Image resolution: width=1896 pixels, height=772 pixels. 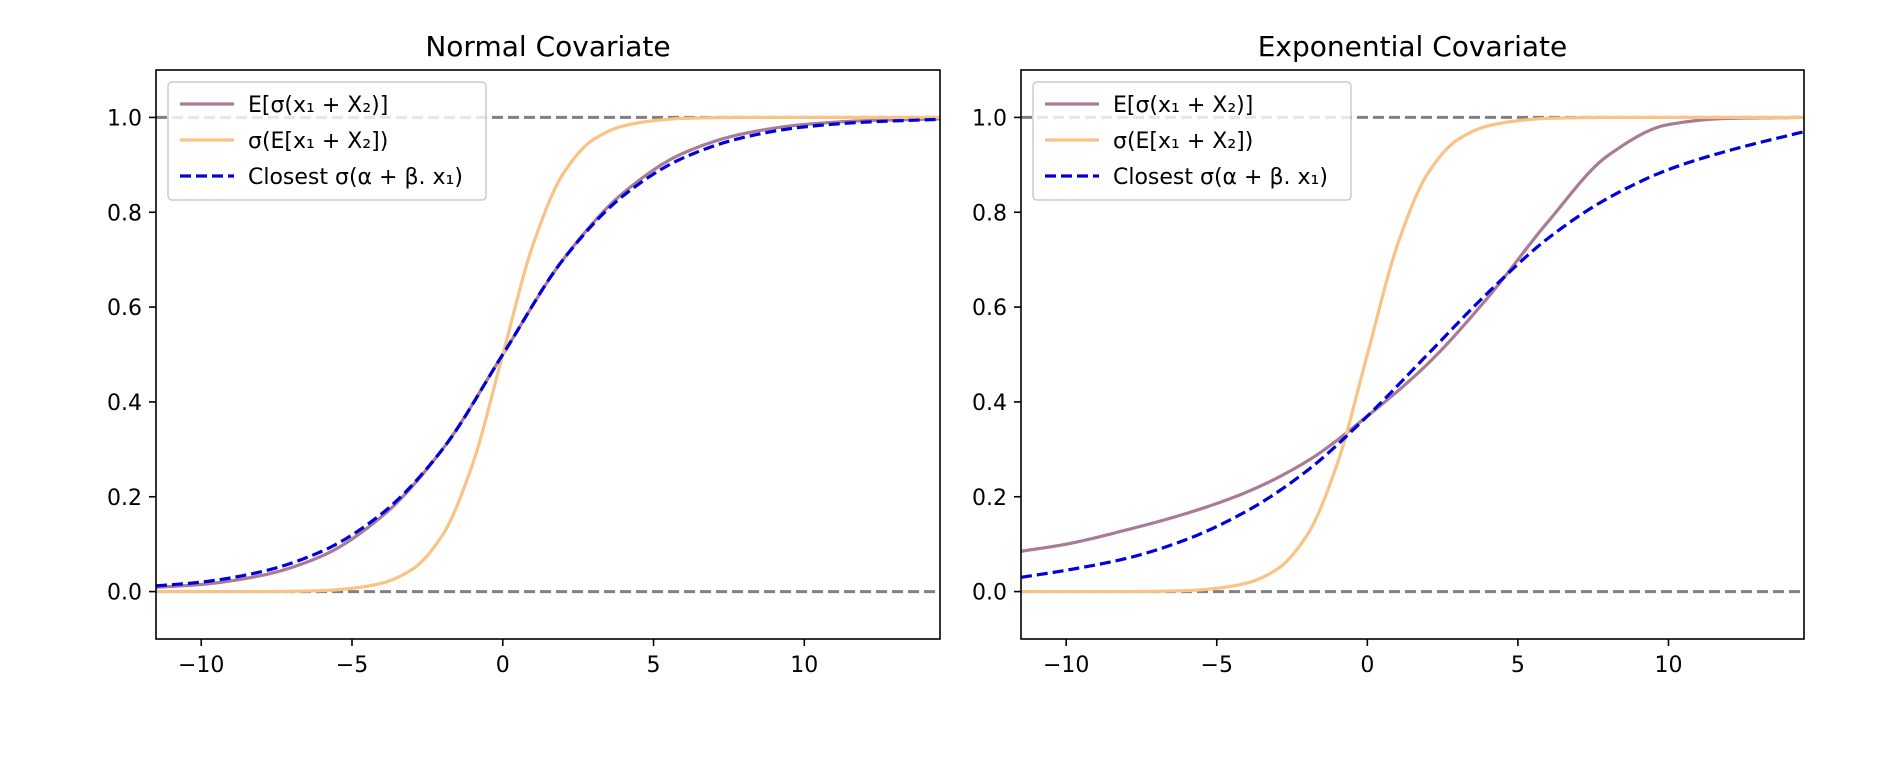 What do you see at coordinates (547, 46) in the screenshot?
I see `chart-title: Normal Covariate` at bounding box center [547, 46].